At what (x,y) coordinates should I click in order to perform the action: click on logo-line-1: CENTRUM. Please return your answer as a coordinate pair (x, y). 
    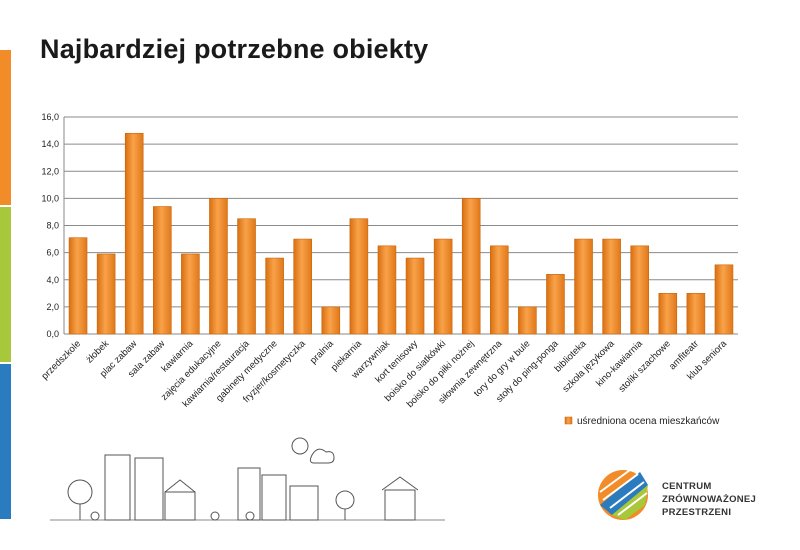
    Looking at the image, I should click on (687, 486).